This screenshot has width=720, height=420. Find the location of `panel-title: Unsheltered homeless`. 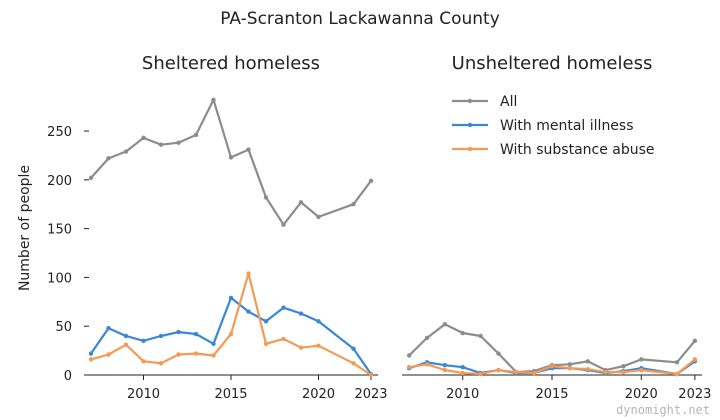

panel-title: Unsheltered homeless is located at coordinates (552, 63).